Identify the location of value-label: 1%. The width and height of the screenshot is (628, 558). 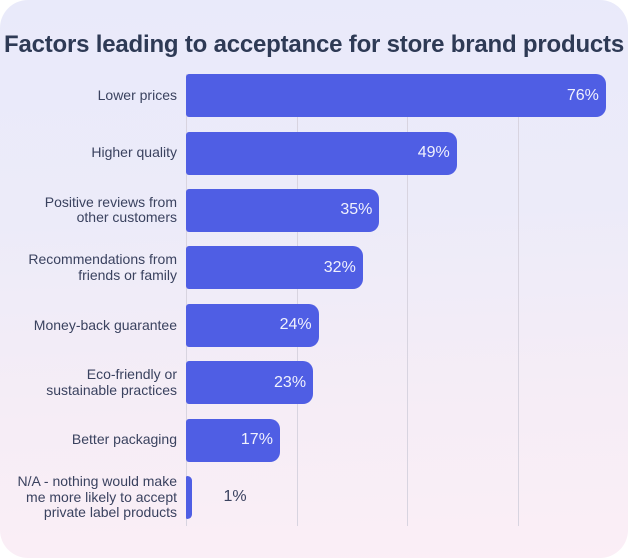
(235, 497).